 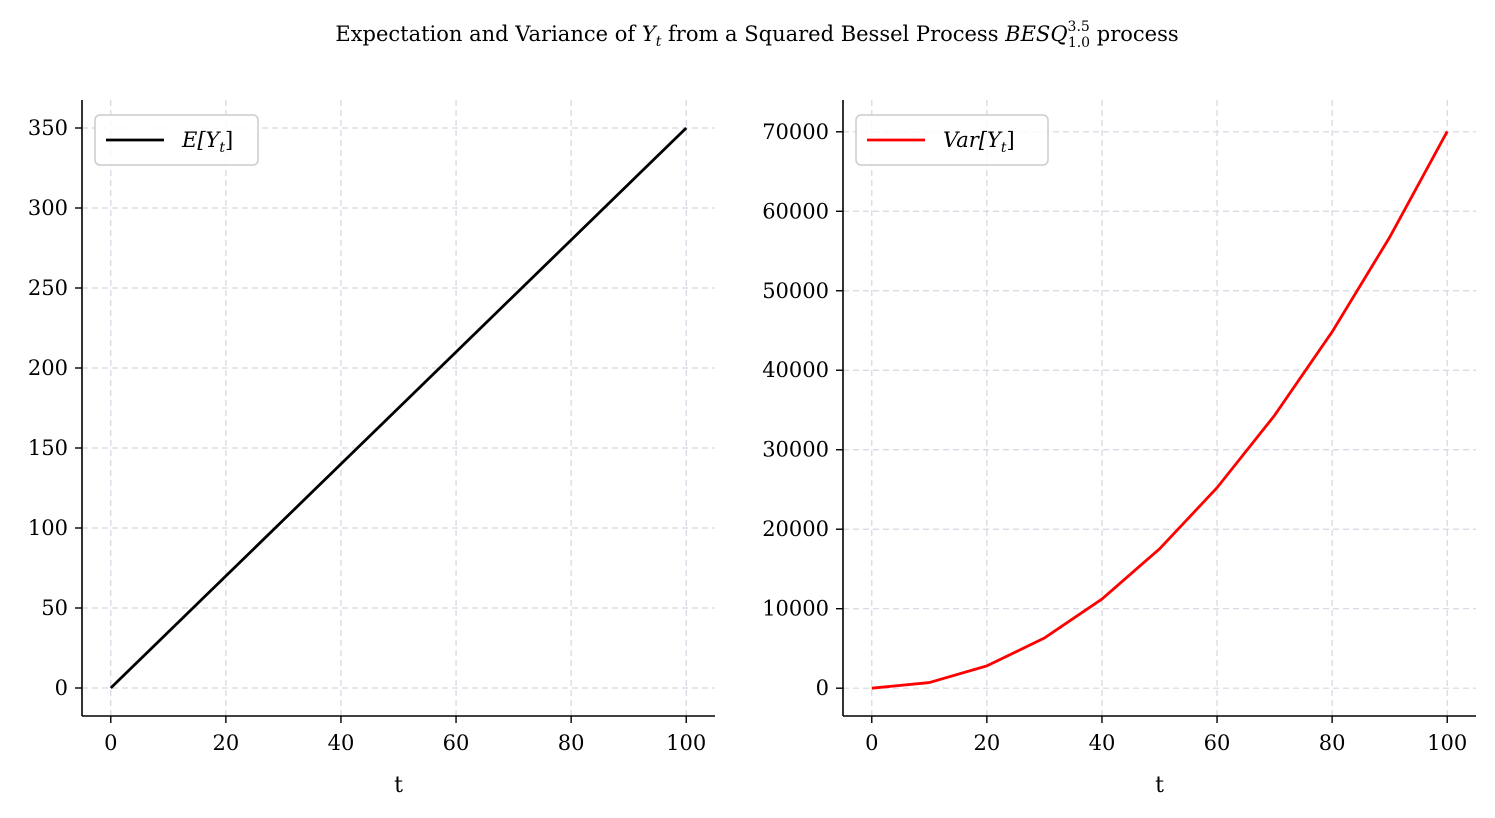 What do you see at coordinates (795, 529) in the screenshot?
I see `chart-1-y-tick-label: 20000` at bounding box center [795, 529].